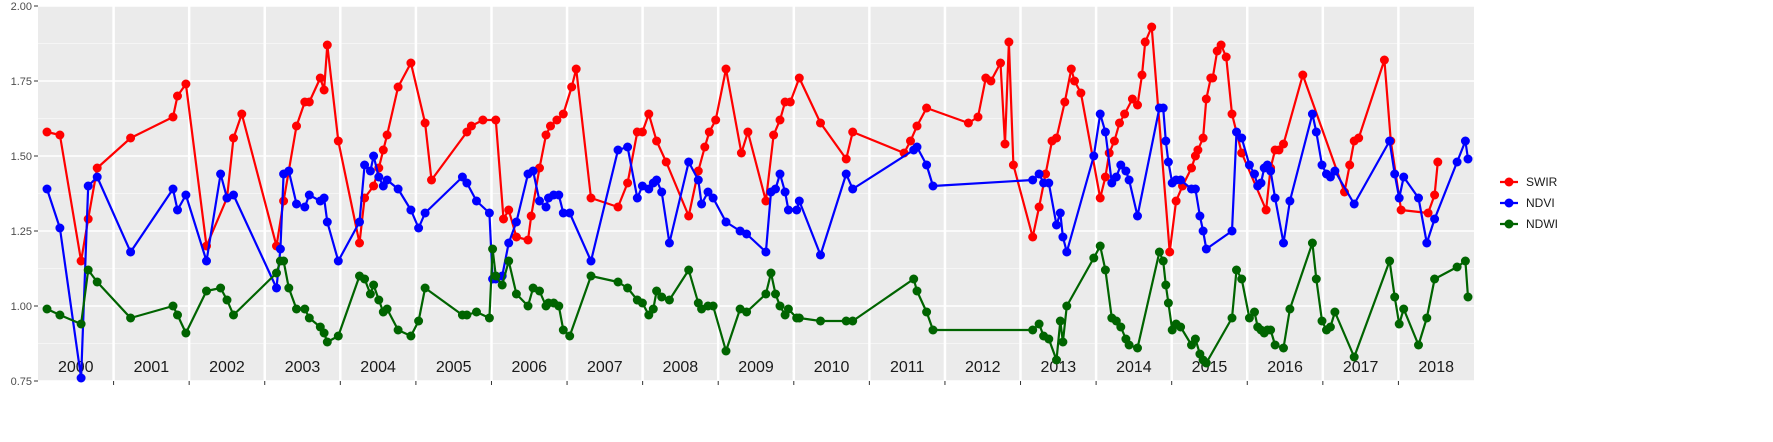 This screenshot has width=1773, height=442. I want to click on year-label: 2012, so click(983, 367).